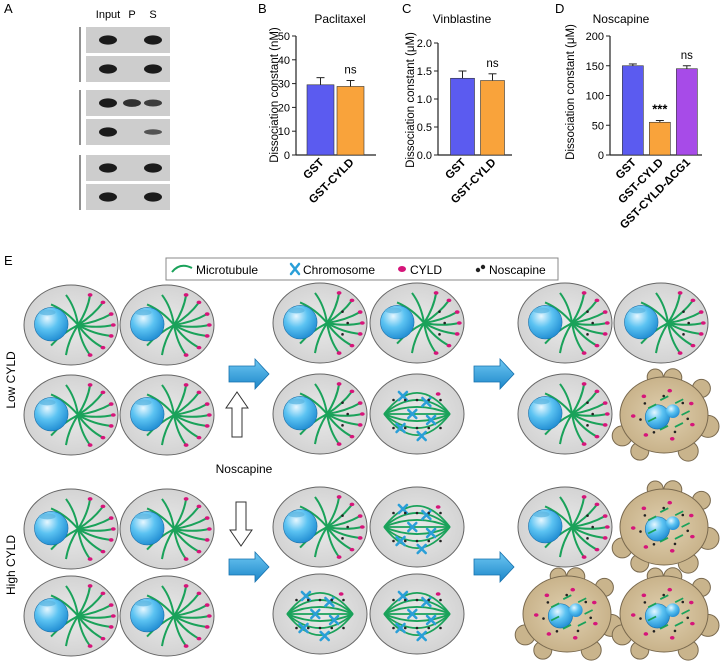 The height and width of the screenshot is (668, 726). Describe the element at coordinates (108, 197) in the screenshot. I see `blot-band` at that location.